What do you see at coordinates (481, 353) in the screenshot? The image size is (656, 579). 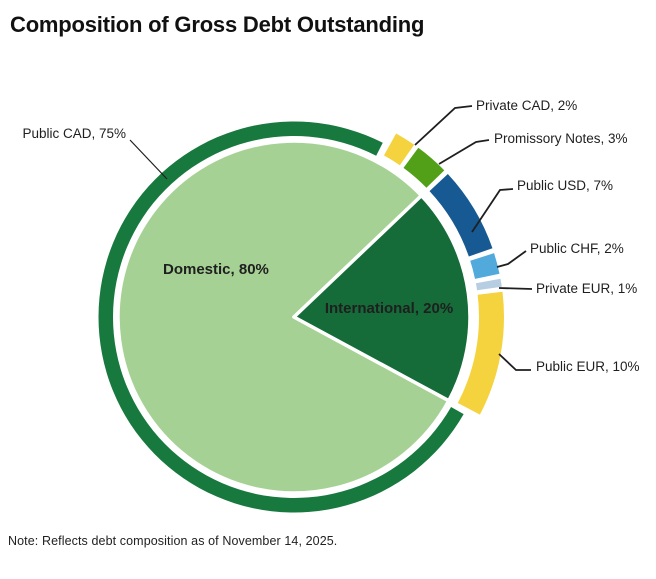 I see `outer-slice-public-eur` at bounding box center [481, 353].